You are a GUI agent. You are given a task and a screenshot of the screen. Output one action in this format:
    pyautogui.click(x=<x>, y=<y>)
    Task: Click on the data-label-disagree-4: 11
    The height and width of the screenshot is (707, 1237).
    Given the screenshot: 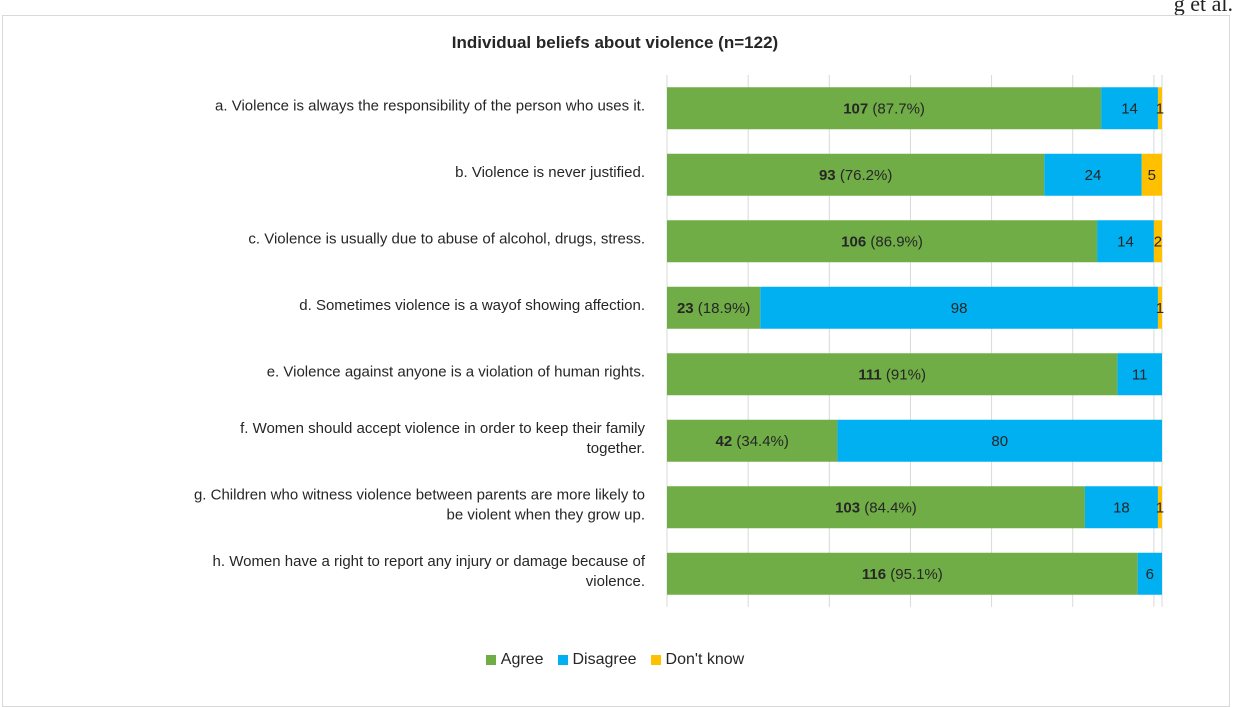 What is the action you would take?
    pyautogui.click(x=1140, y=374)
    